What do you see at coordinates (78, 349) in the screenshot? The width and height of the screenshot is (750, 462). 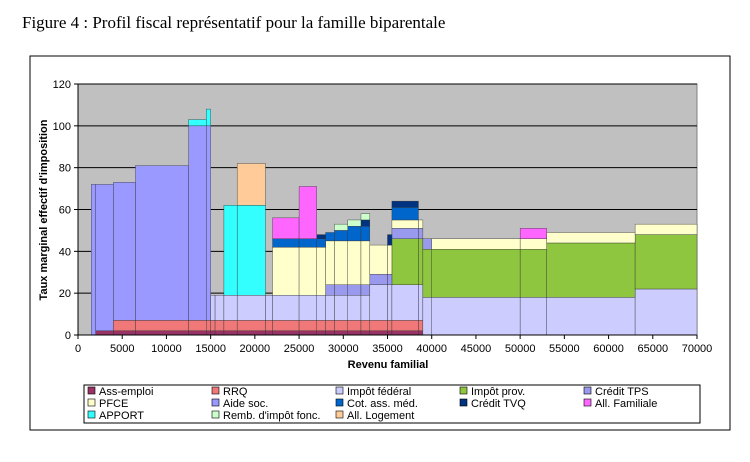 I see `x-tick-label: 0` at bounding box center [78, 349].